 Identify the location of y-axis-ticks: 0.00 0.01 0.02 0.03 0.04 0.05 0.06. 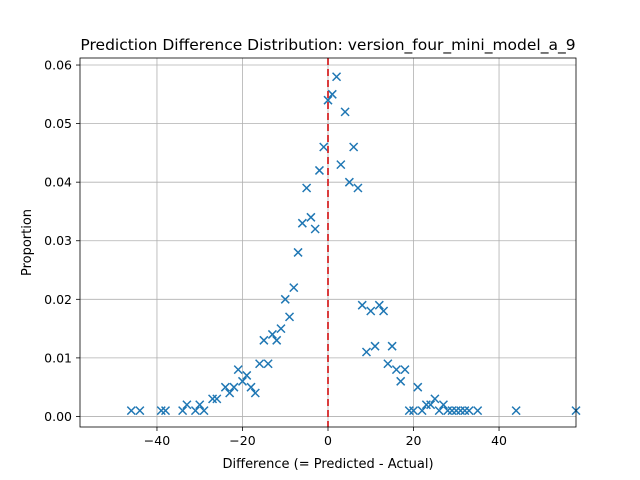
(62, 241).